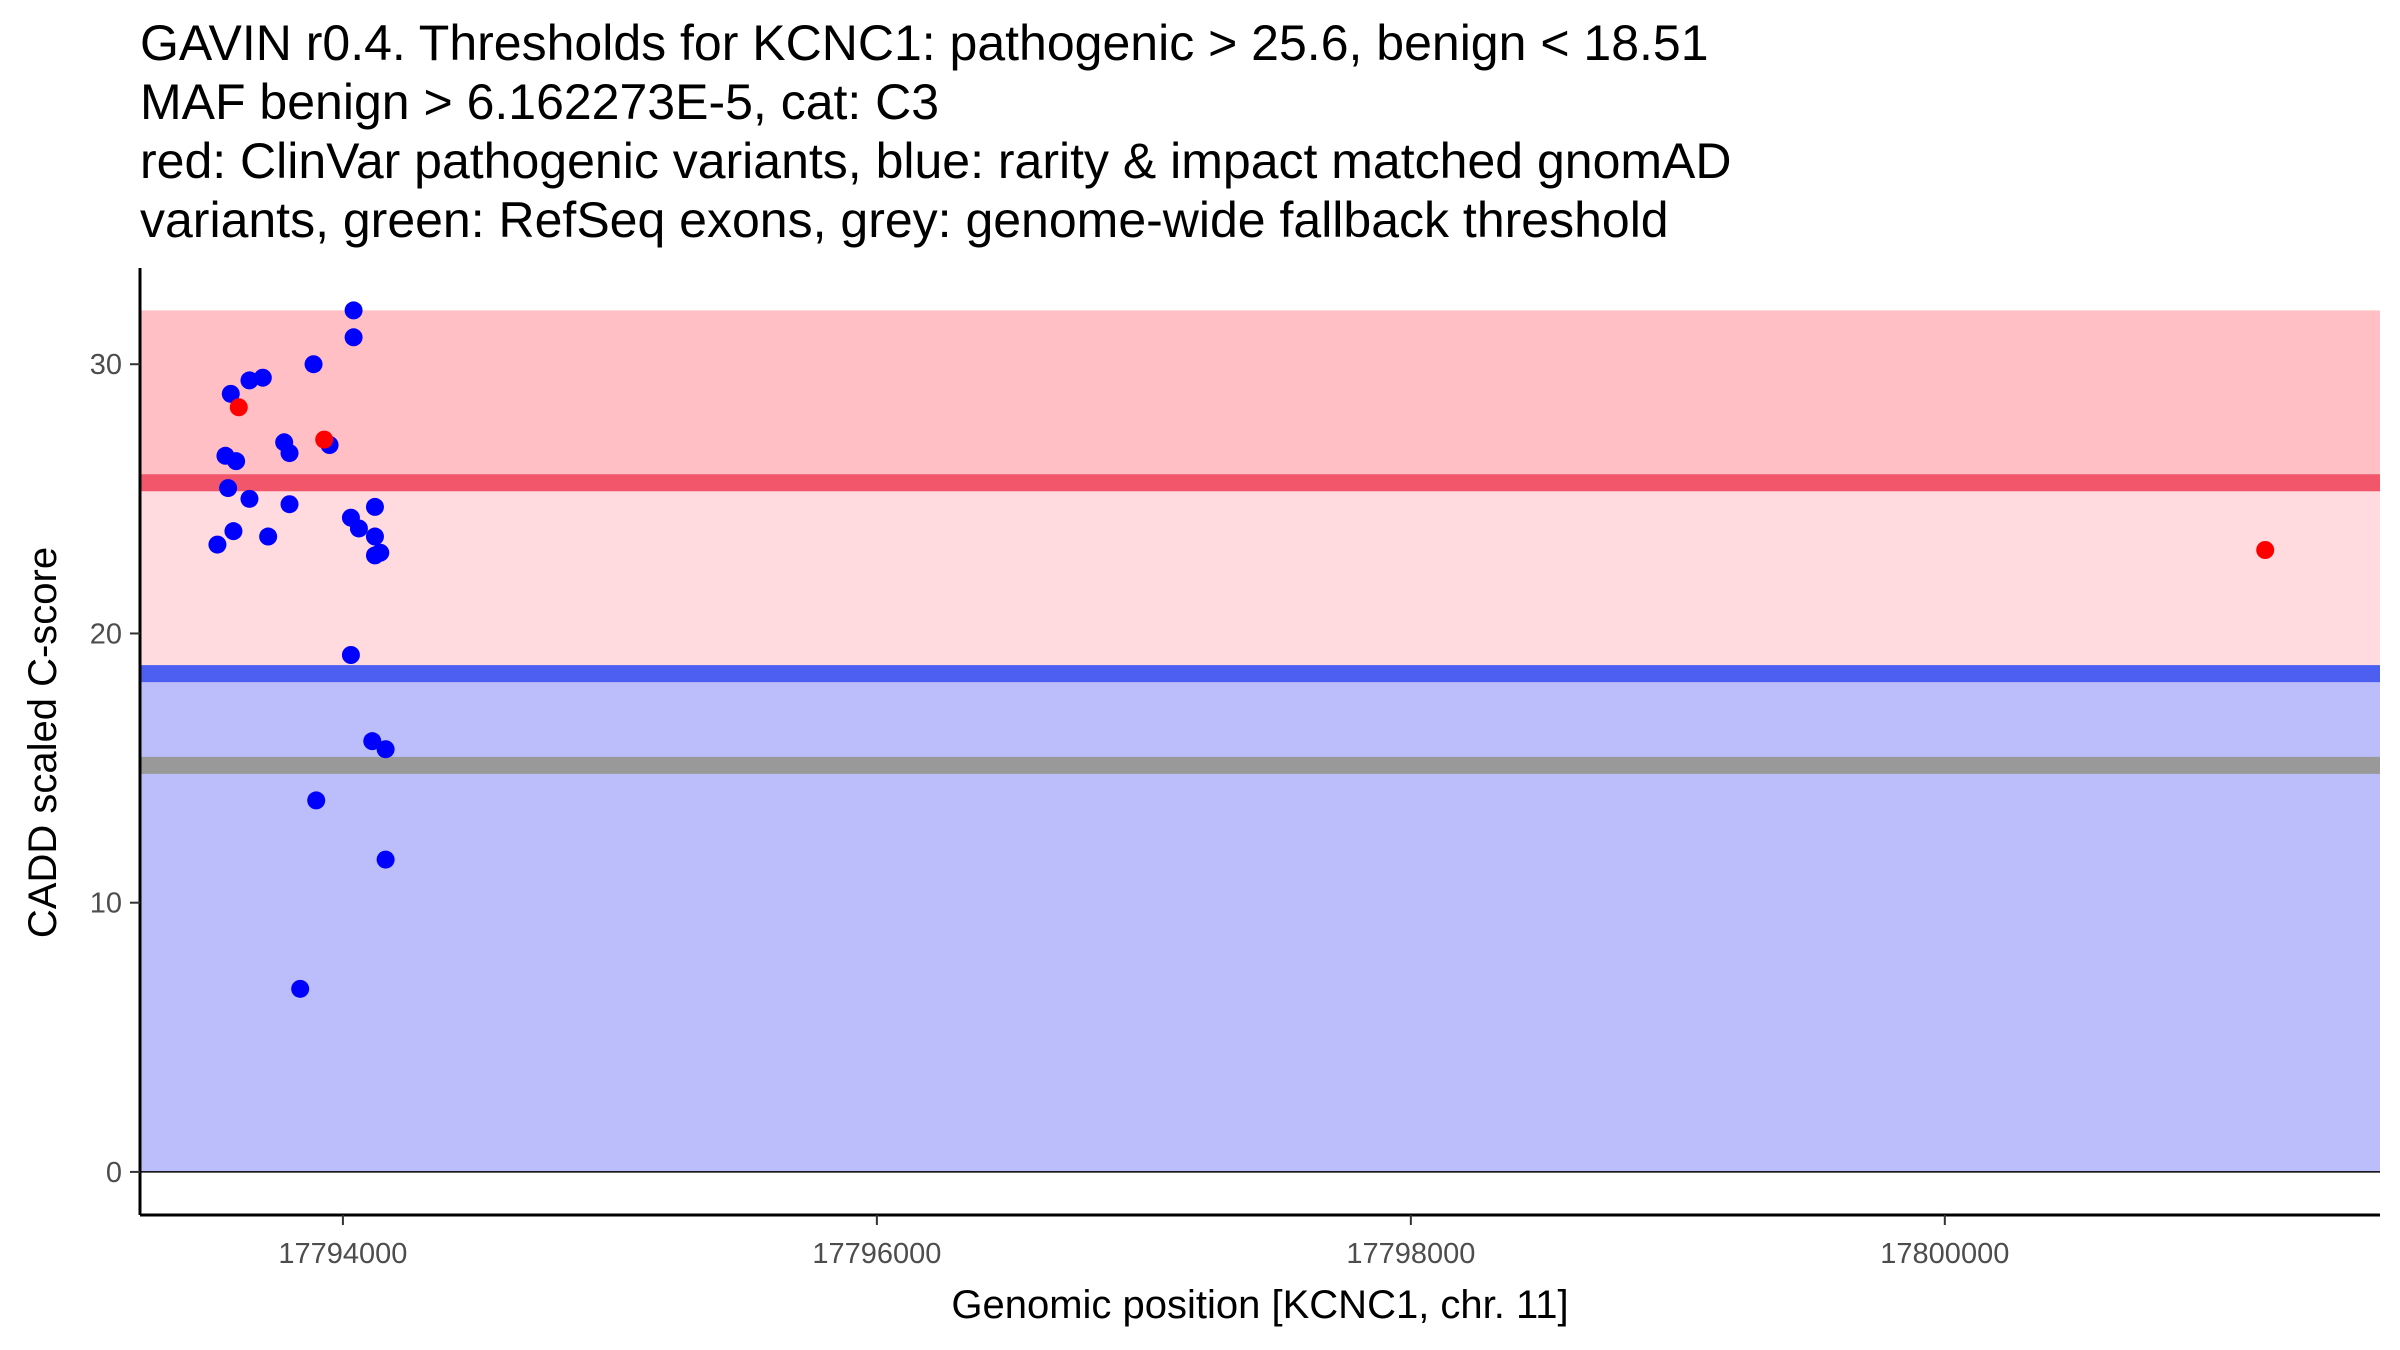 This screenshot has width=2400, height=1350. What do you see at coordinates (114, 1173) in the screenshot?
I see `y-tick-label: 0` at bounding box center [114, 1173].